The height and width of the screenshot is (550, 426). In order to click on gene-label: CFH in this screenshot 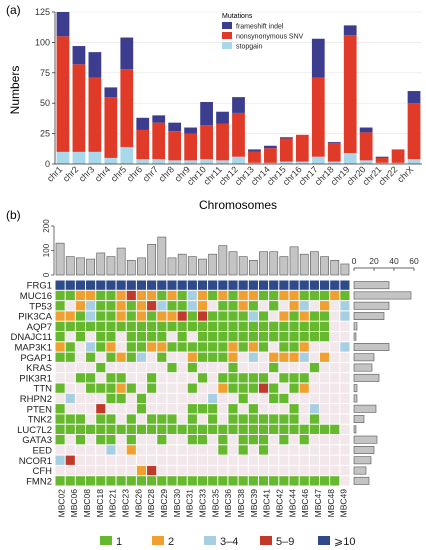, I will do `click(42, 471)`.